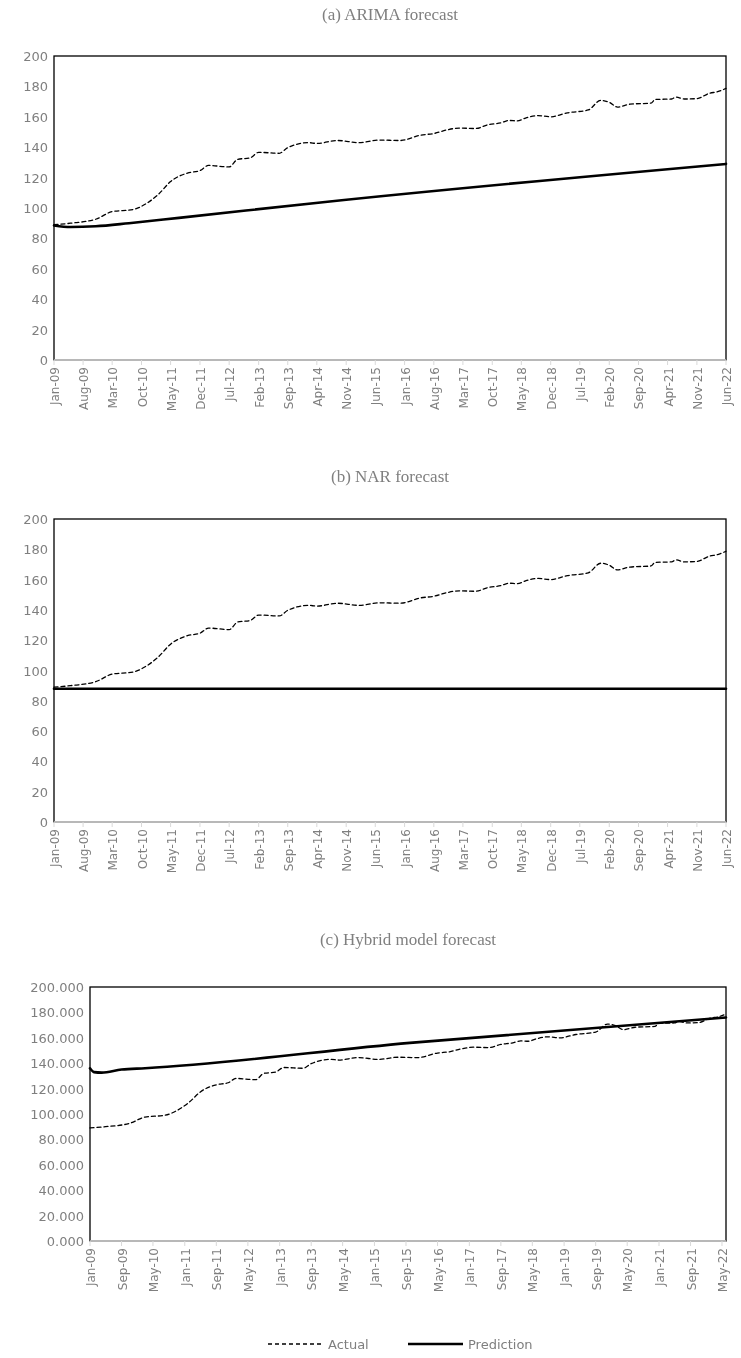 Image resolution: width=741 pixels, height=1358 pixels. Describe the element at coordinates (348, 1344) in the screenshot. I see `legend-label: Actual` at that location.